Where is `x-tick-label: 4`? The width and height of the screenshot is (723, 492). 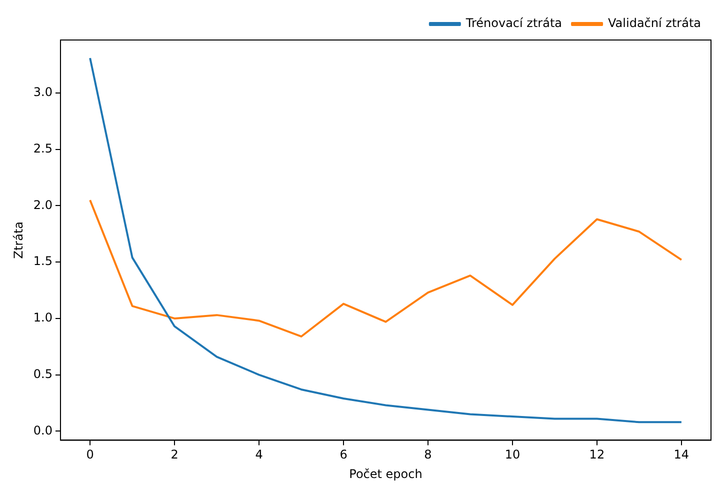
x-tick-label: 4 is located at coordinates (259, 455).